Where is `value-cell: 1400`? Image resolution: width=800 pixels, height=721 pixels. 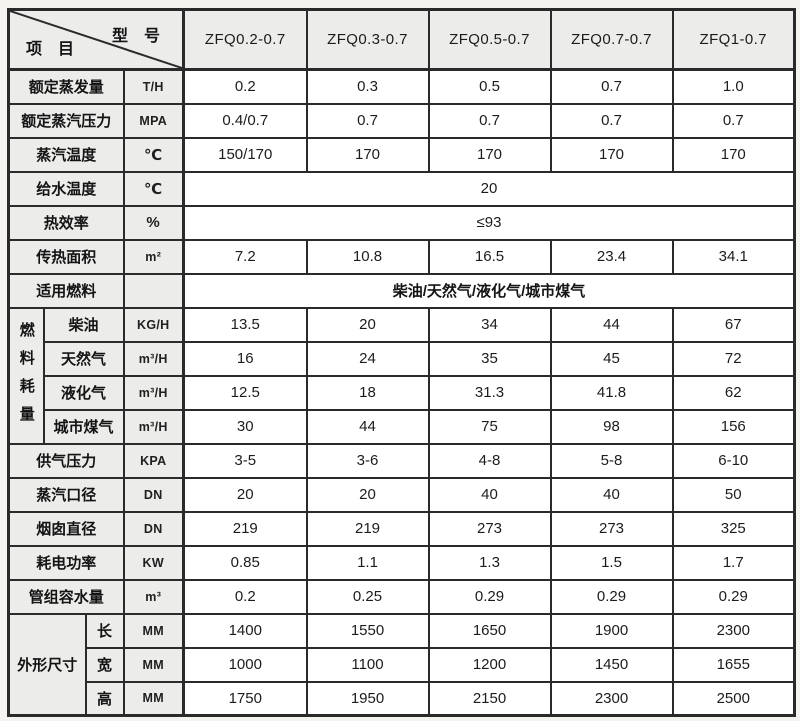
value-cell: 1400 is located at coordinates (245, 630).